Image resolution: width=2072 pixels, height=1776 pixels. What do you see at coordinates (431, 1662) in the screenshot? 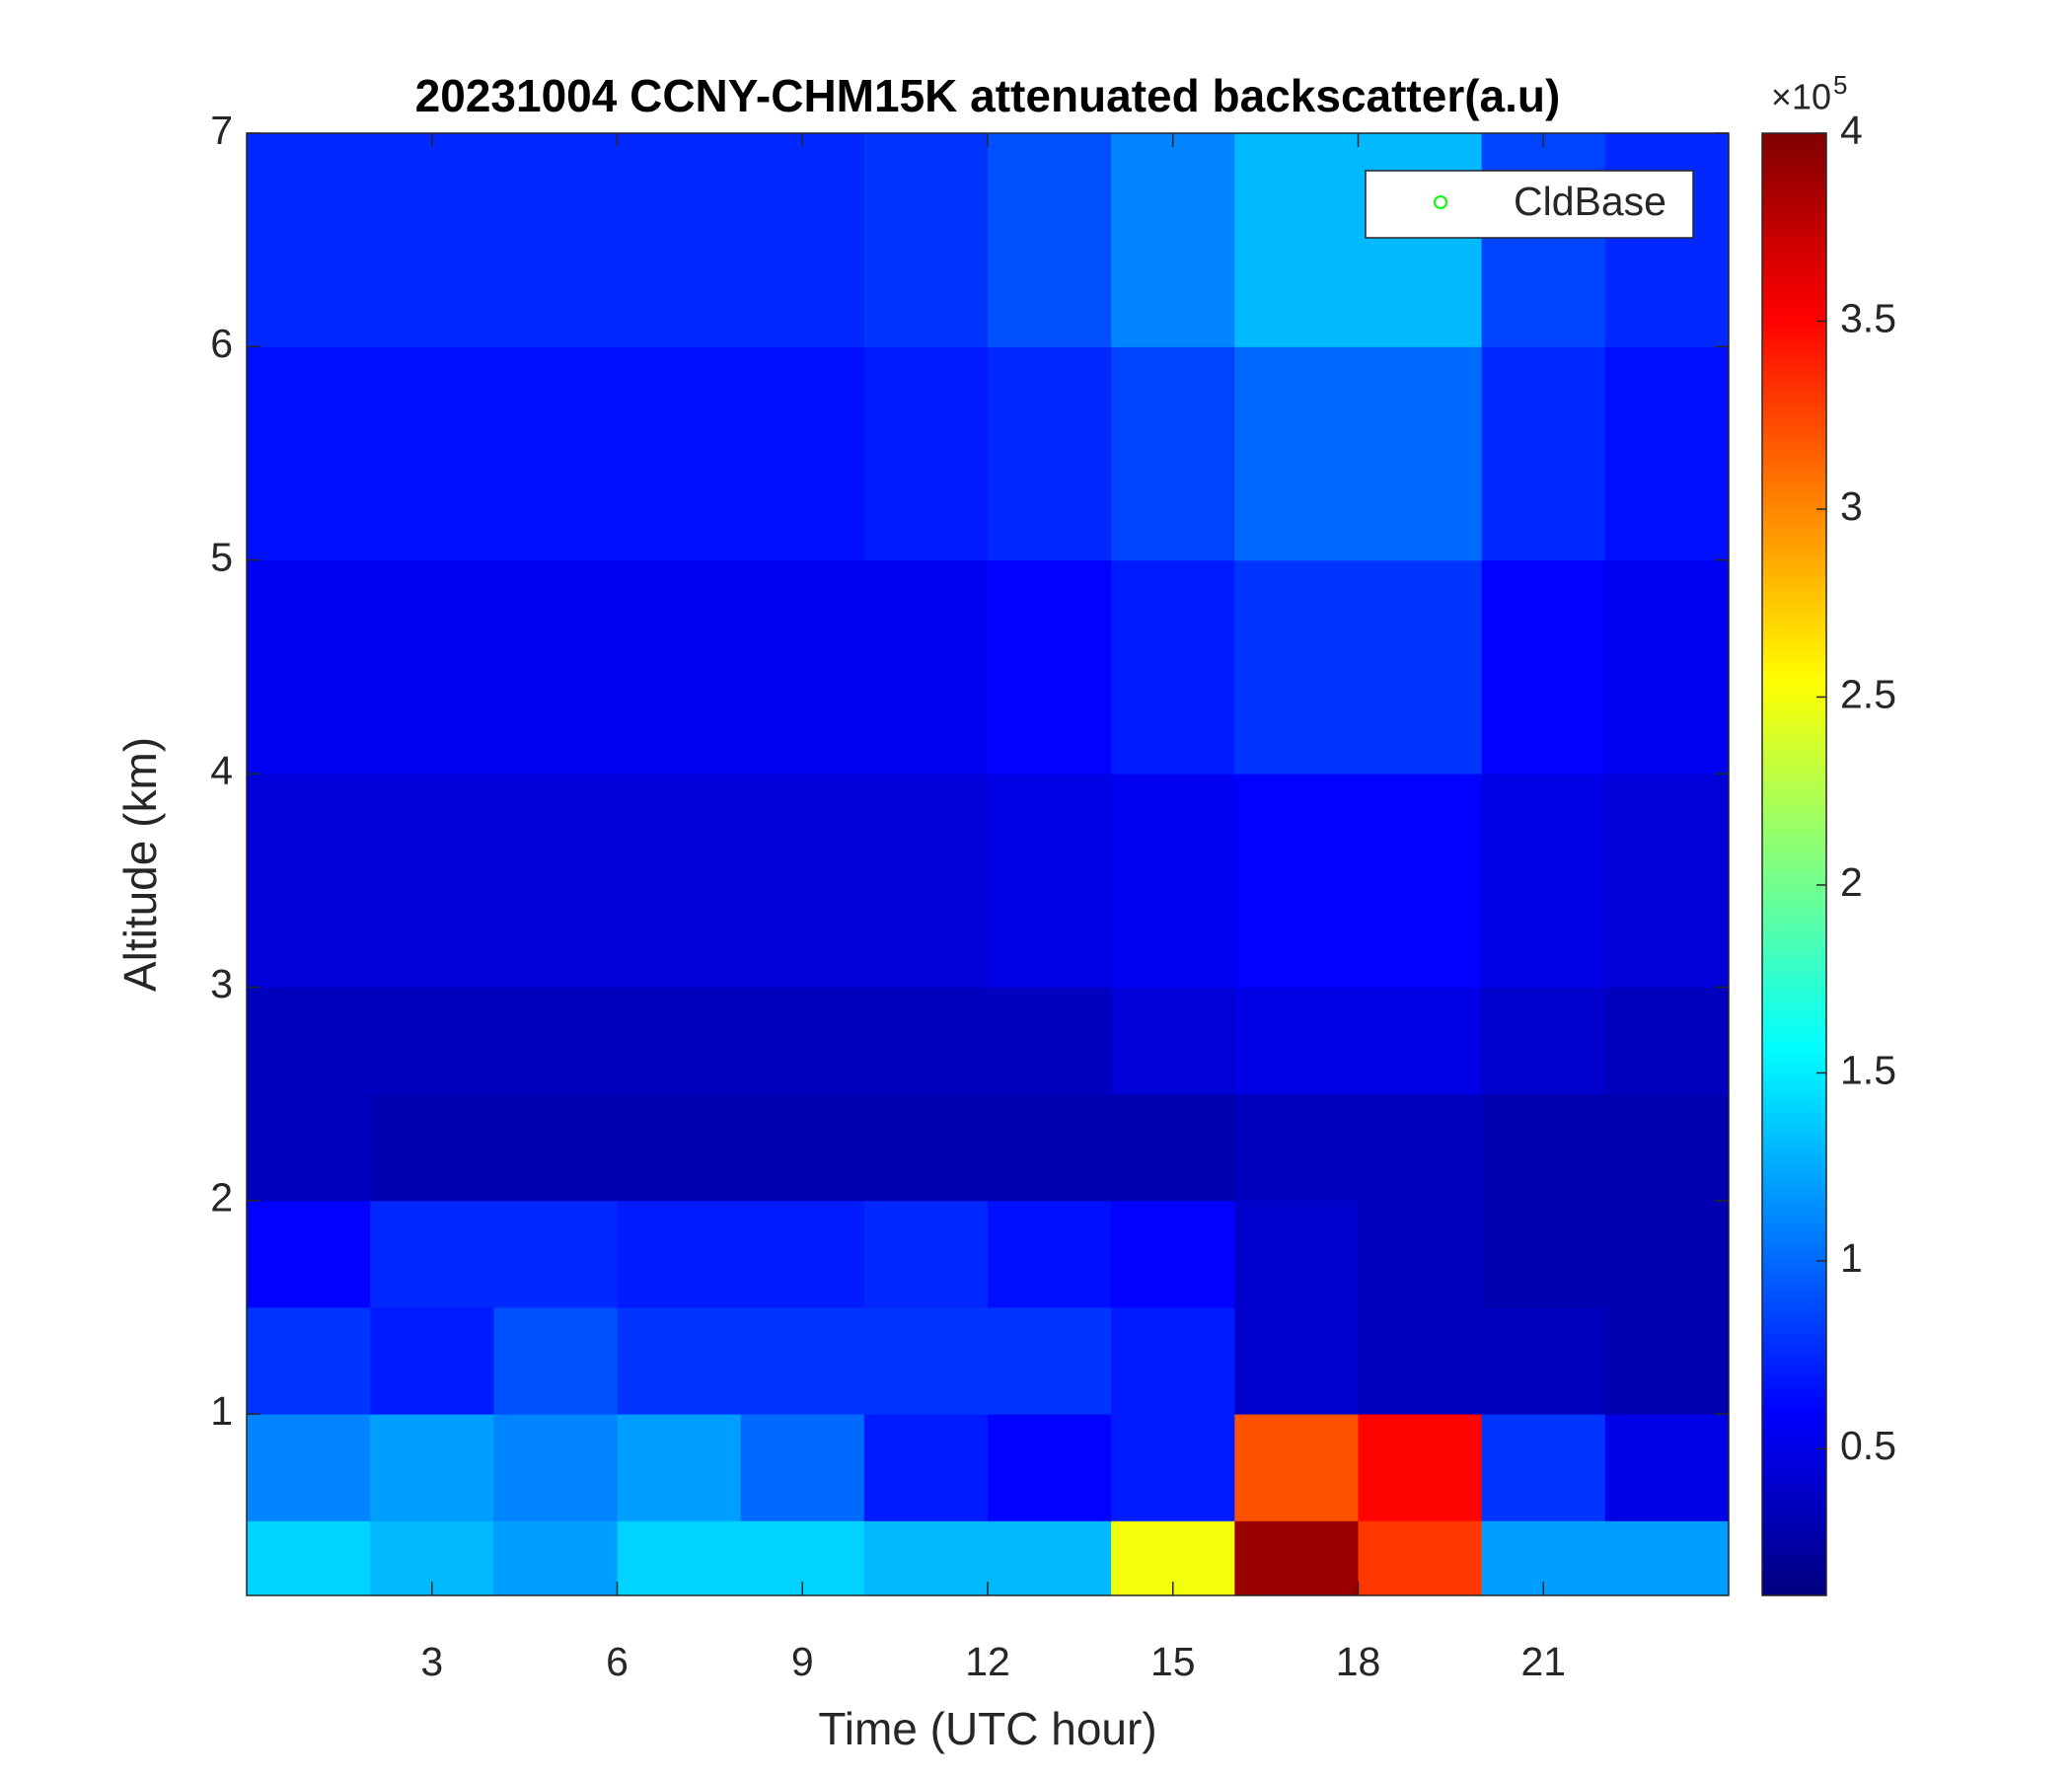
I see `x-tick-label: 3` at bounding box center [431, 1662].